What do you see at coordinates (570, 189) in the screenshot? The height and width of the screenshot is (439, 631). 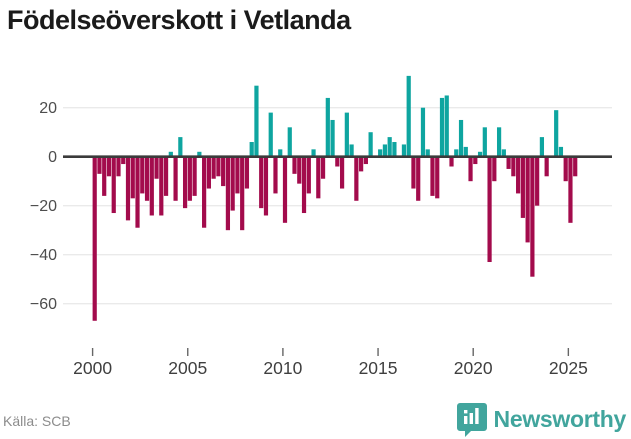 I see `quarter-bar-2025q1` at bounding box center [570, 189].